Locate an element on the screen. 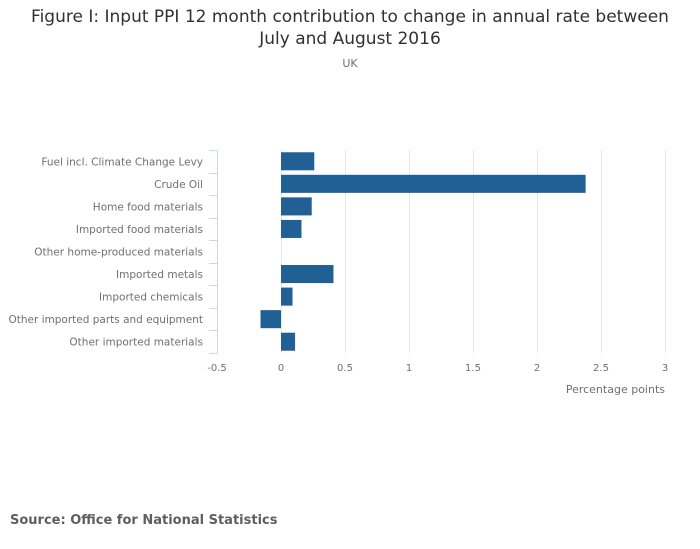 The width and height of the screenshot is (700, 549). category-label: Imported metals is located at coordinates (159, 275).